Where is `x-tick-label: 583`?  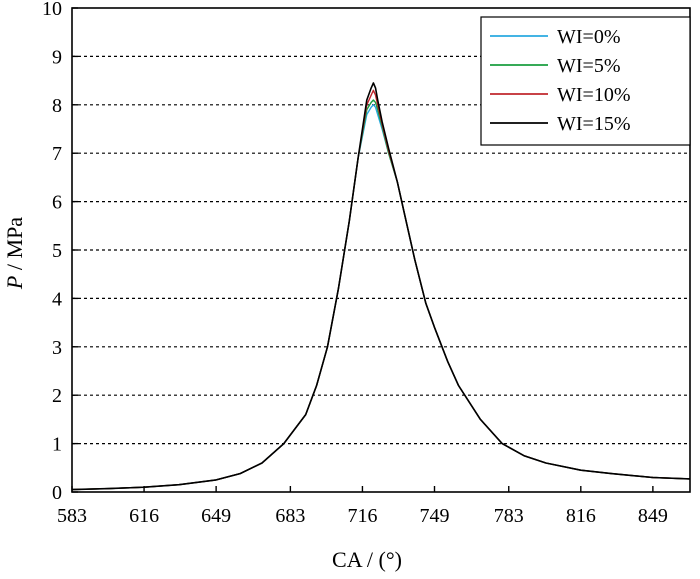 x-tick-label: 583 is located at coordinates (72, 516).